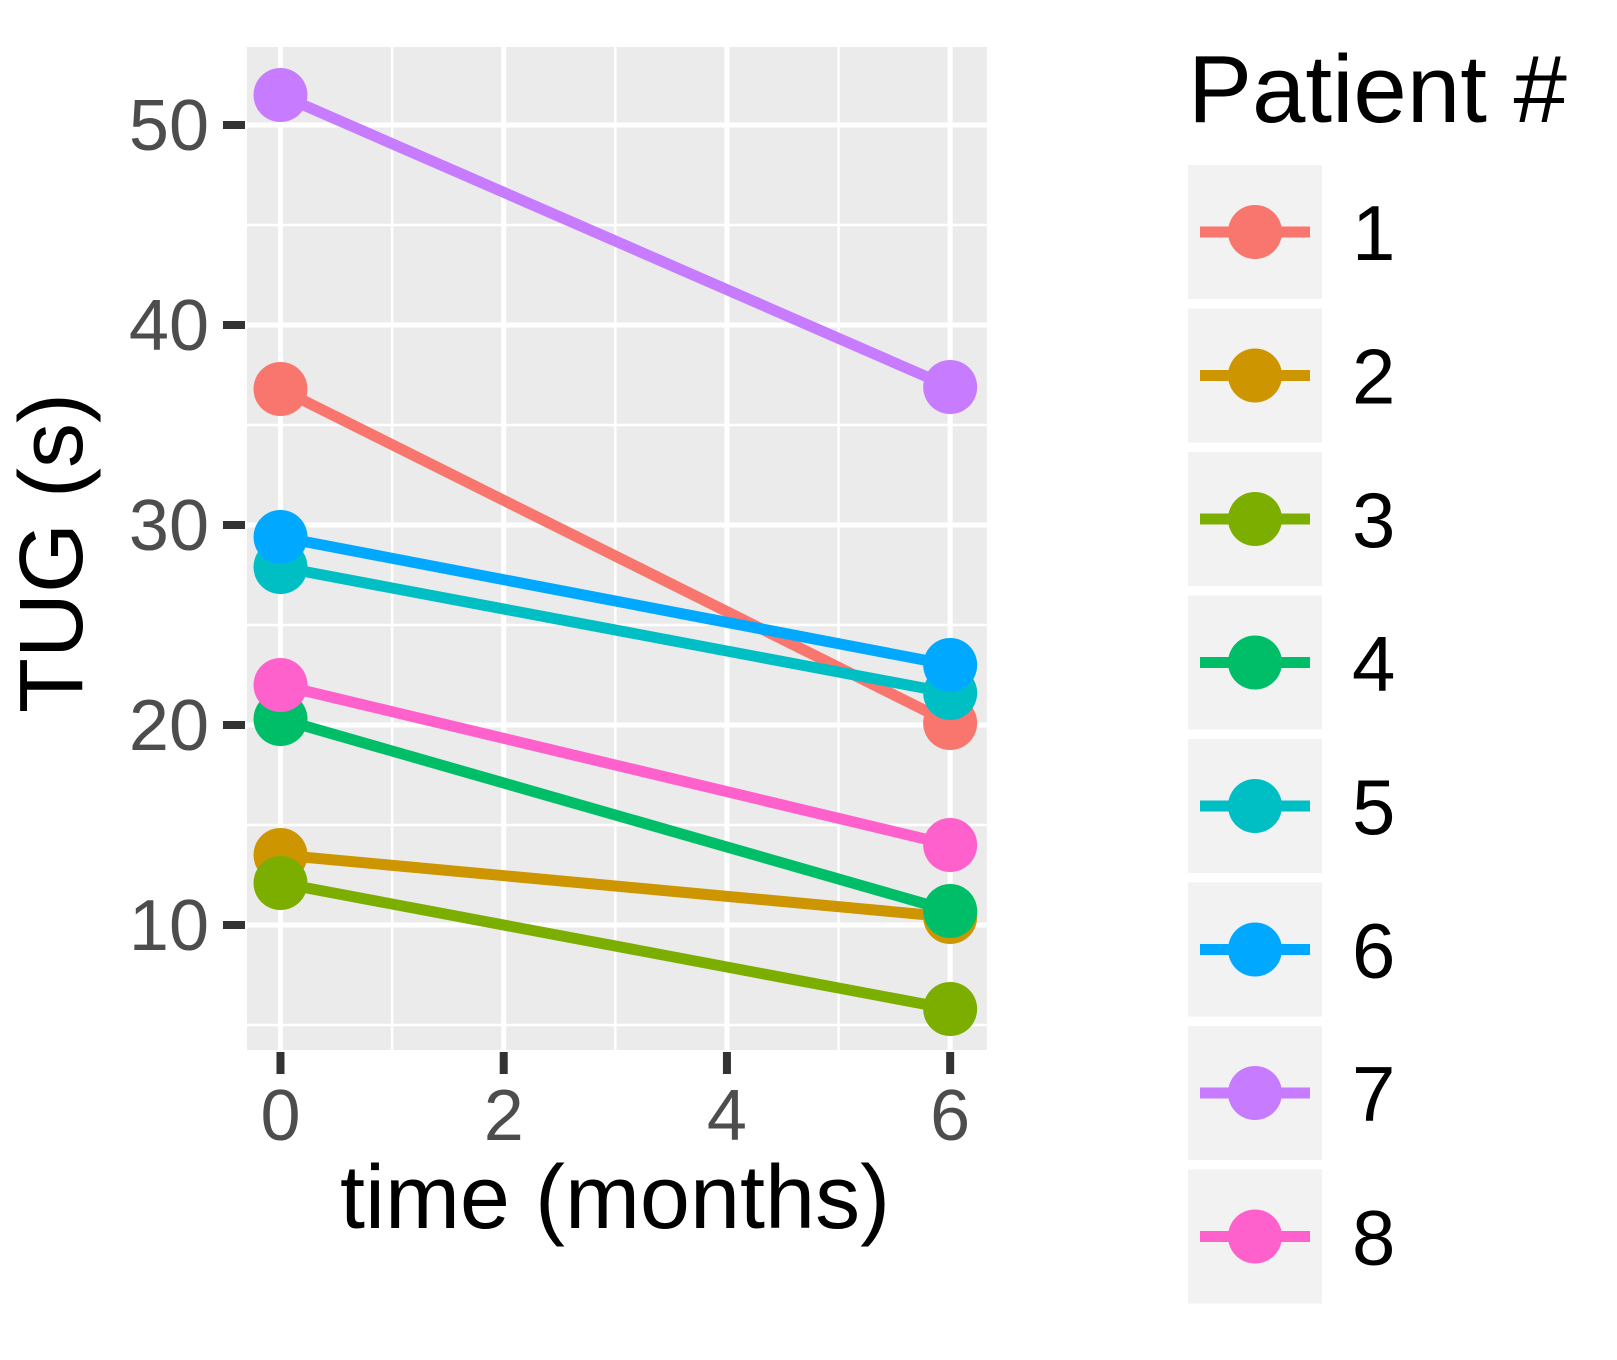 The height and width of the screenshot is (1360, 1617). What do you see at coordinates (1291, 519) in the screenshot?
I see `legend-item-patient-3: 3` at bounding box center [1291, 519].